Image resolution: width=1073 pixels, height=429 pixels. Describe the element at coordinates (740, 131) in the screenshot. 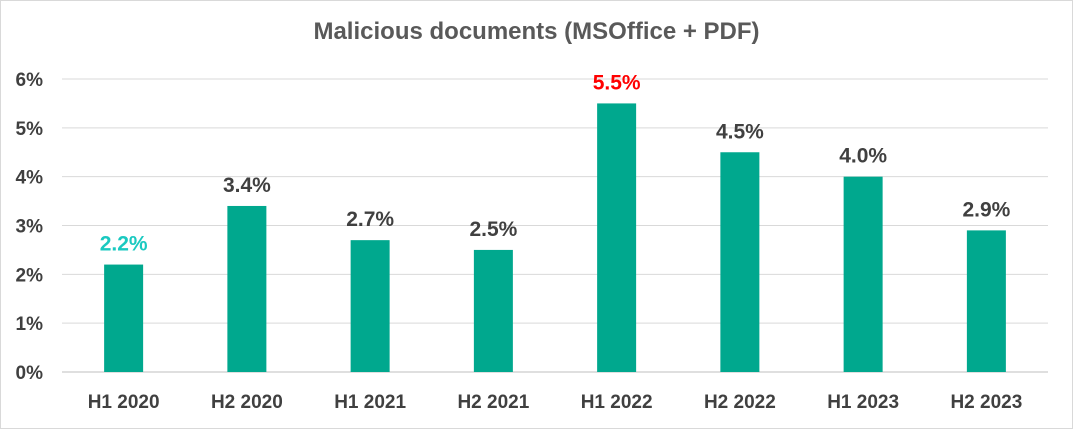

I see `data-label: 4.5%` at that location.